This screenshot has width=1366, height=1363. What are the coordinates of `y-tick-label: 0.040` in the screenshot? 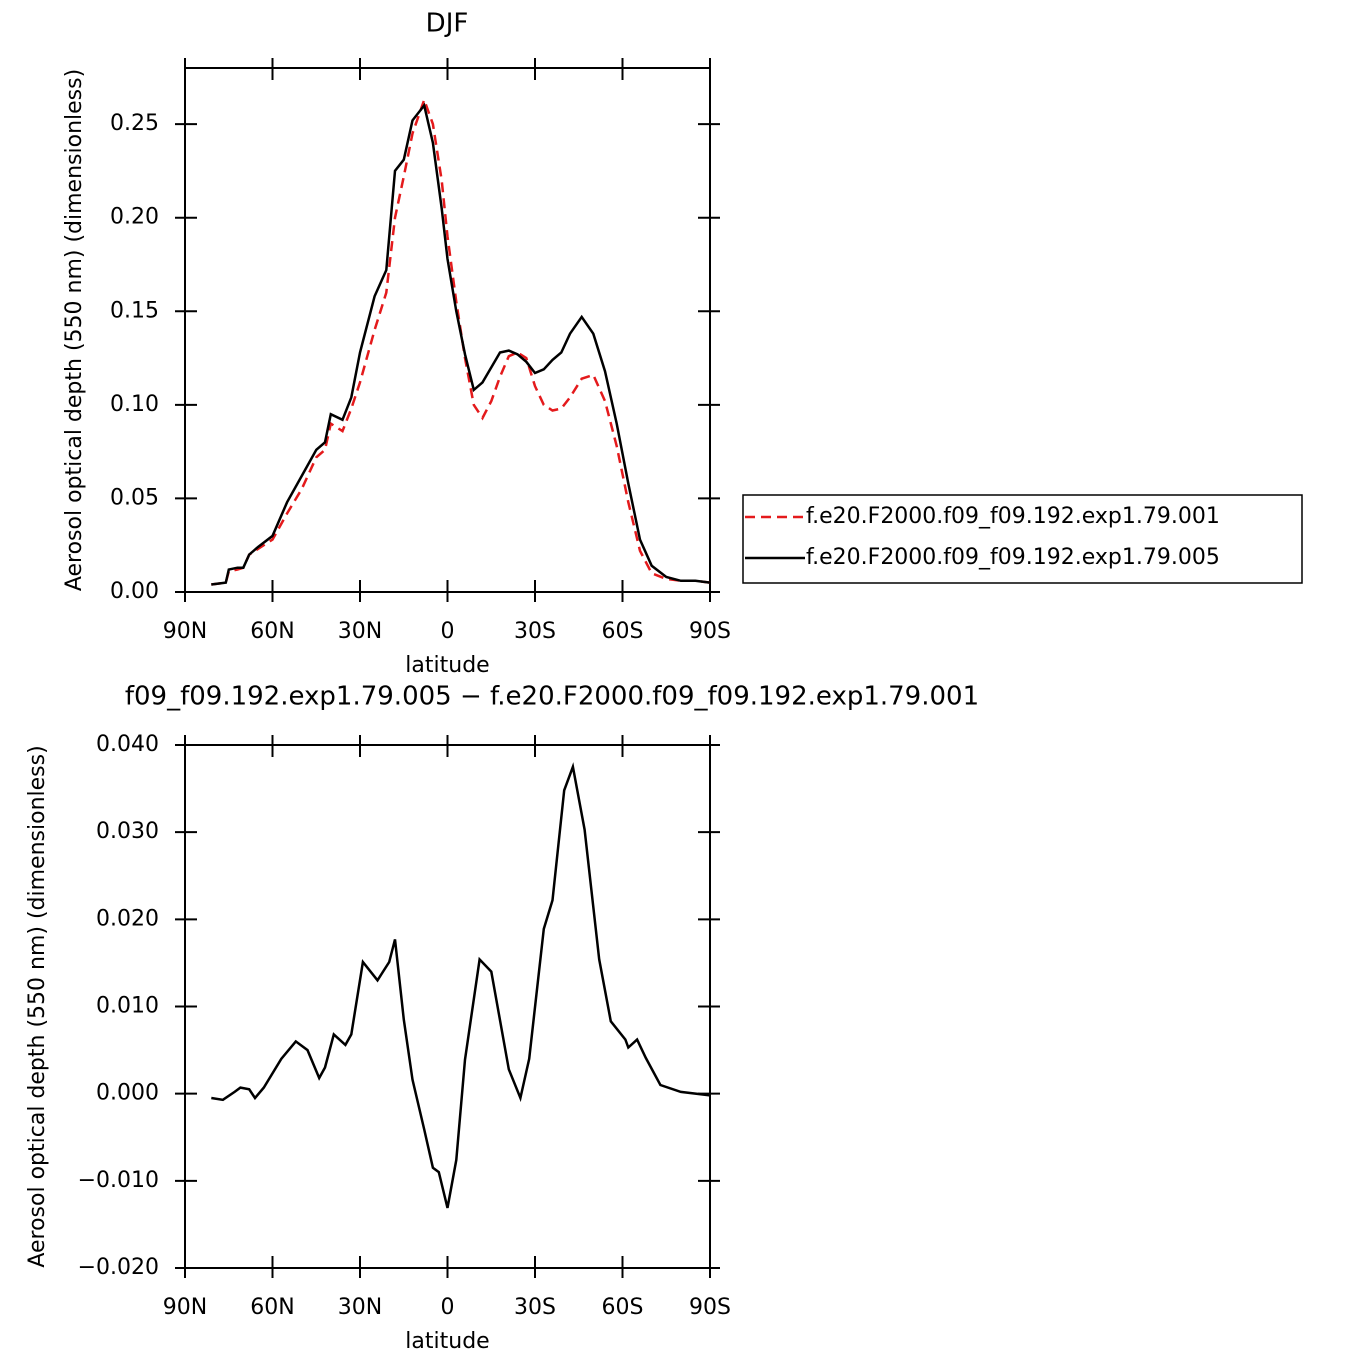 It's located at (127, 744).